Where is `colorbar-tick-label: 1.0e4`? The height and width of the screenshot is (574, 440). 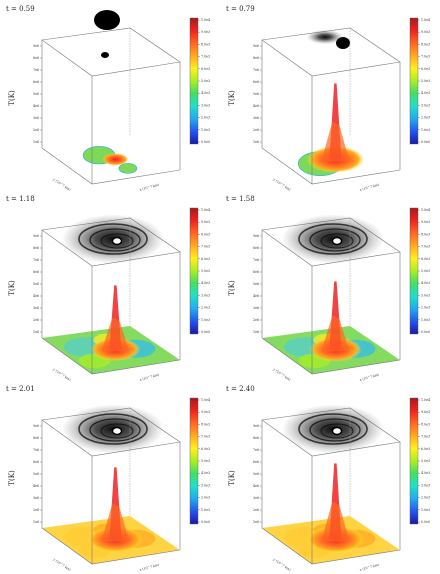 colorbar-tick-label: 1.0e4 is located at coordinates (425, 20).